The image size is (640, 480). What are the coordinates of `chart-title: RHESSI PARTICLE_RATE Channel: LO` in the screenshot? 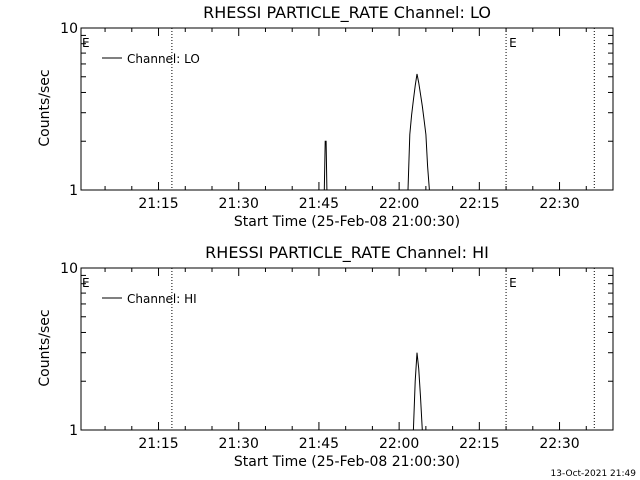 It's located at (347, 13).